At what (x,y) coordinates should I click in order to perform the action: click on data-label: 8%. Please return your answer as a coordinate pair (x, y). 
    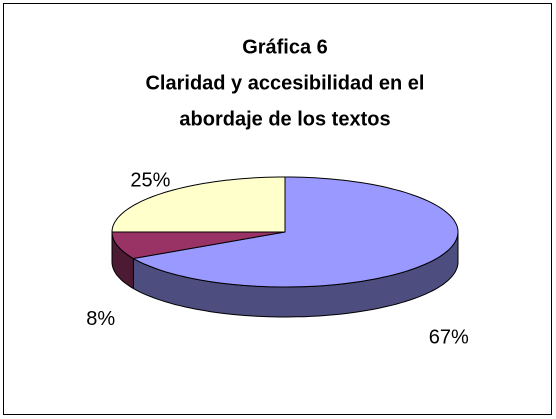
    Looking at the image, I should click on (100, 319).